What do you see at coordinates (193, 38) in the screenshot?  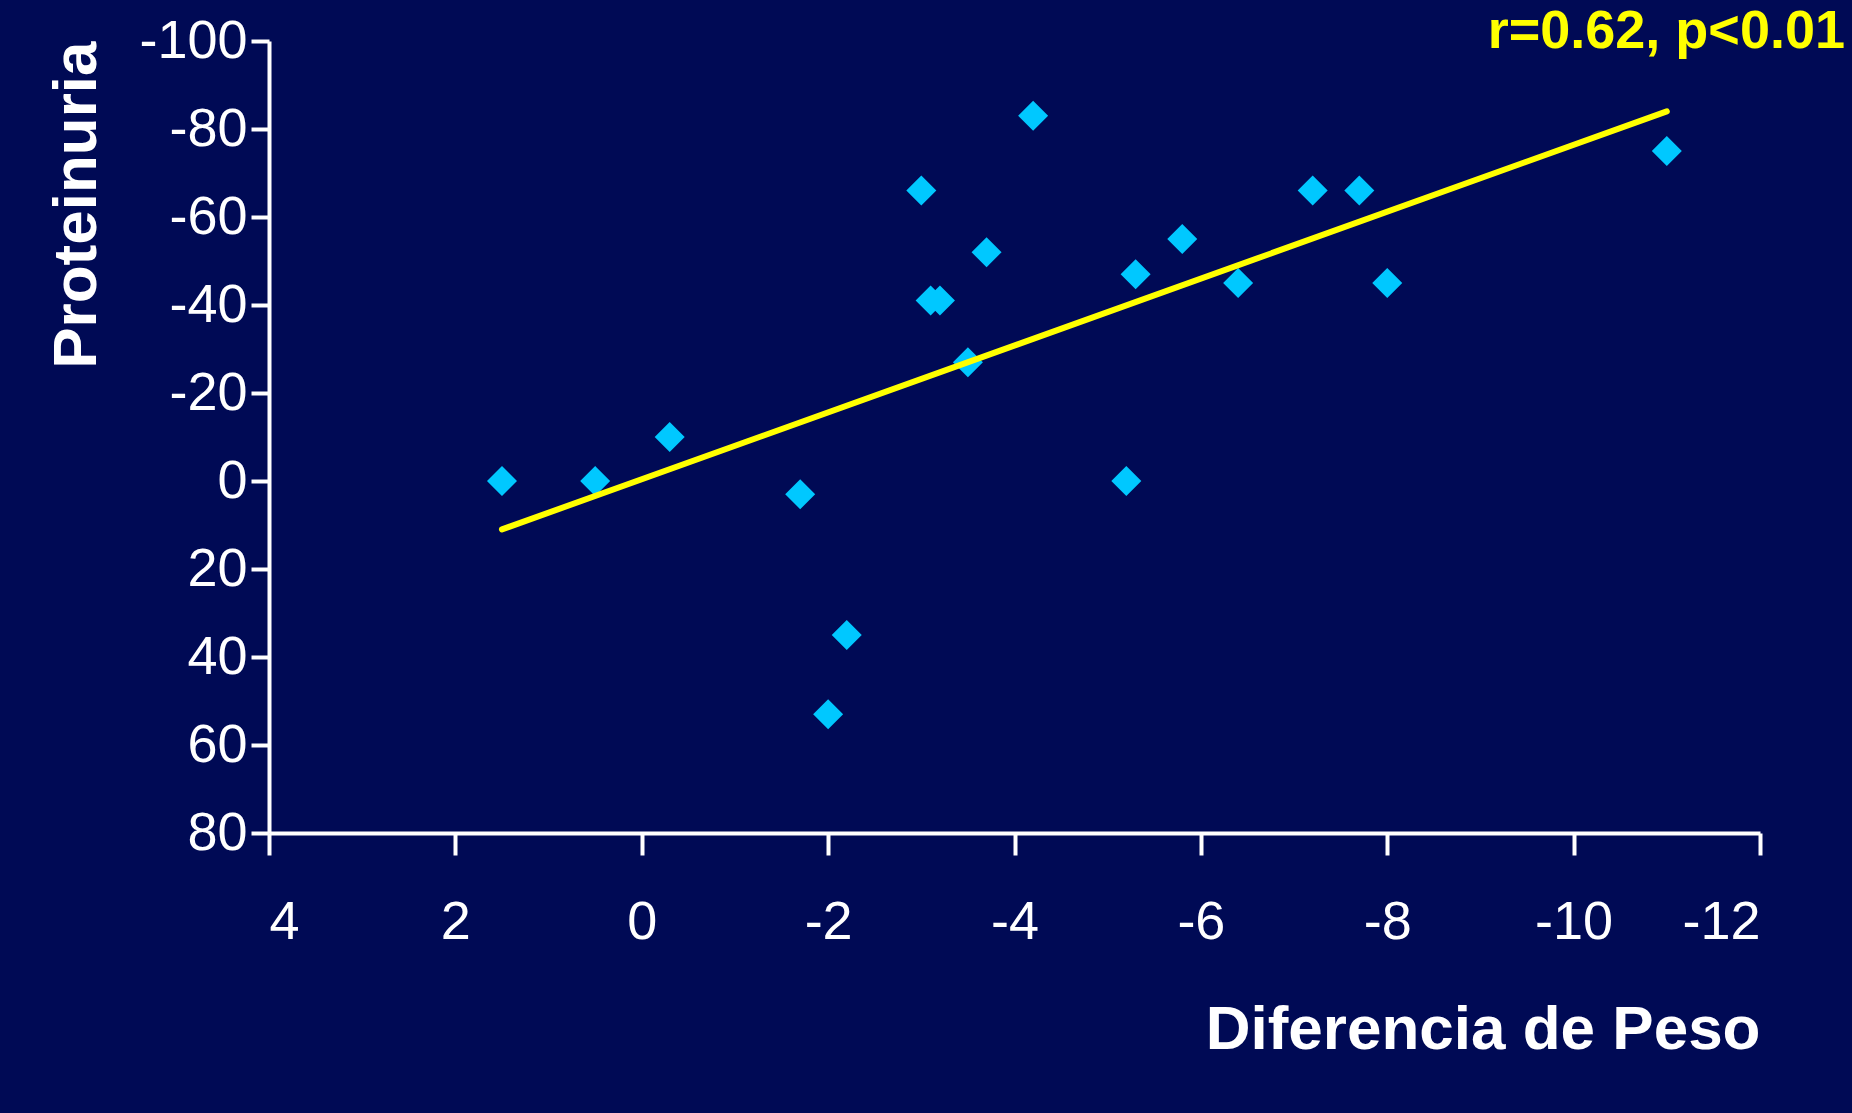 I see `y-tick-label: -100` at bounding box center [193, 38].